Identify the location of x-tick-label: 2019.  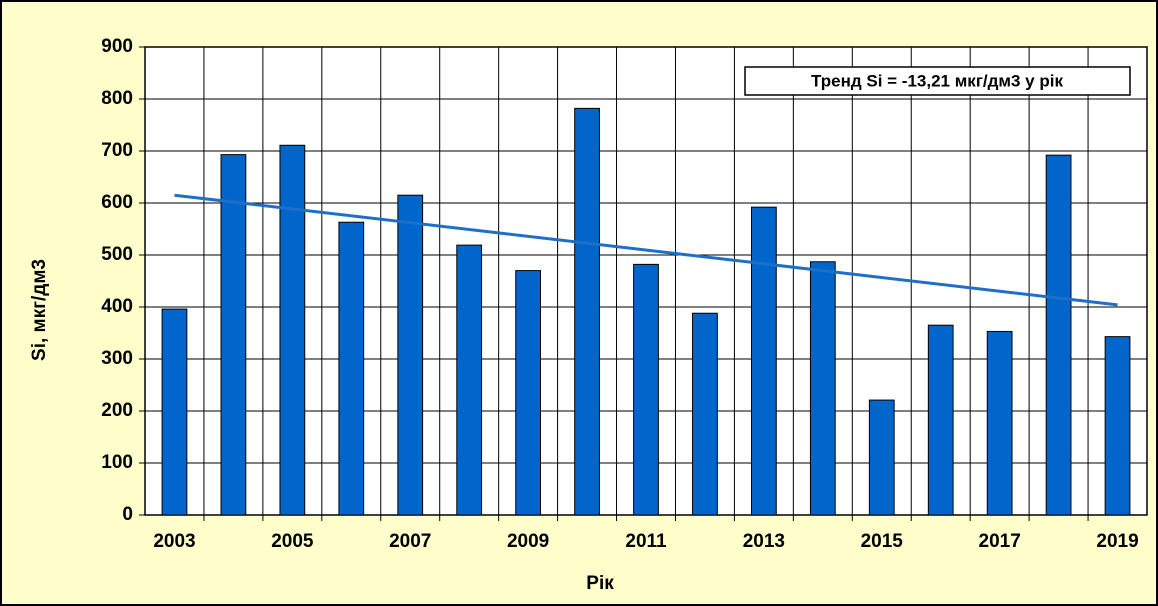
(1117, 541).